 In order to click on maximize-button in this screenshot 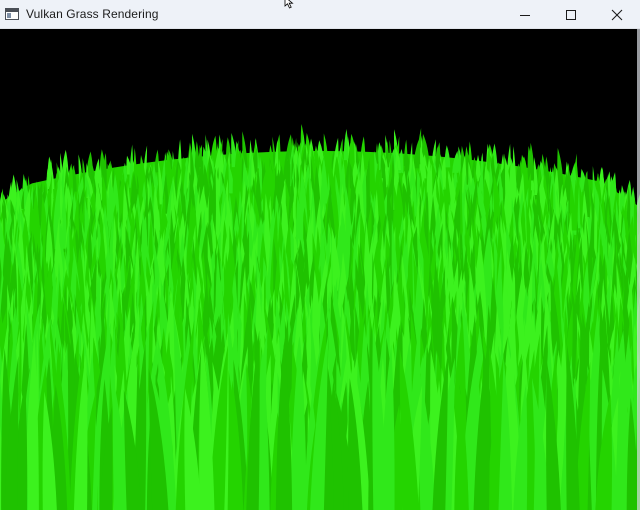, I will do `click(571, 14)`.